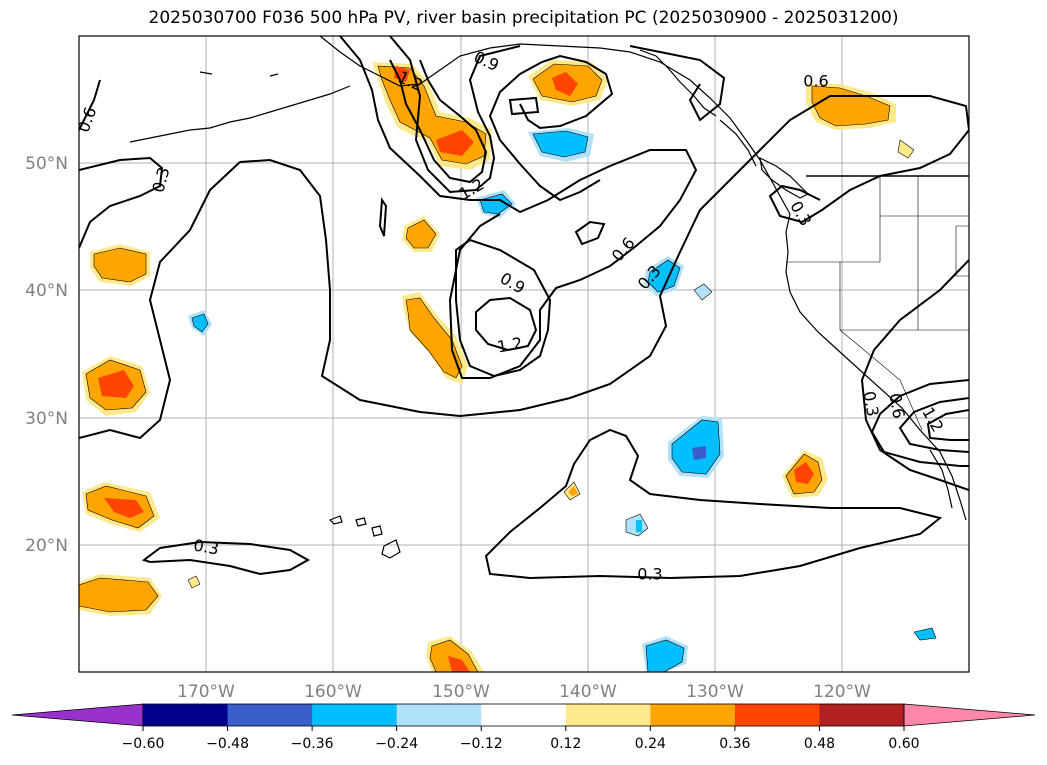 This screenshot has width=1047, height=765. I want to click on colorbar-tick-label: −0.48, so click(227, 744).